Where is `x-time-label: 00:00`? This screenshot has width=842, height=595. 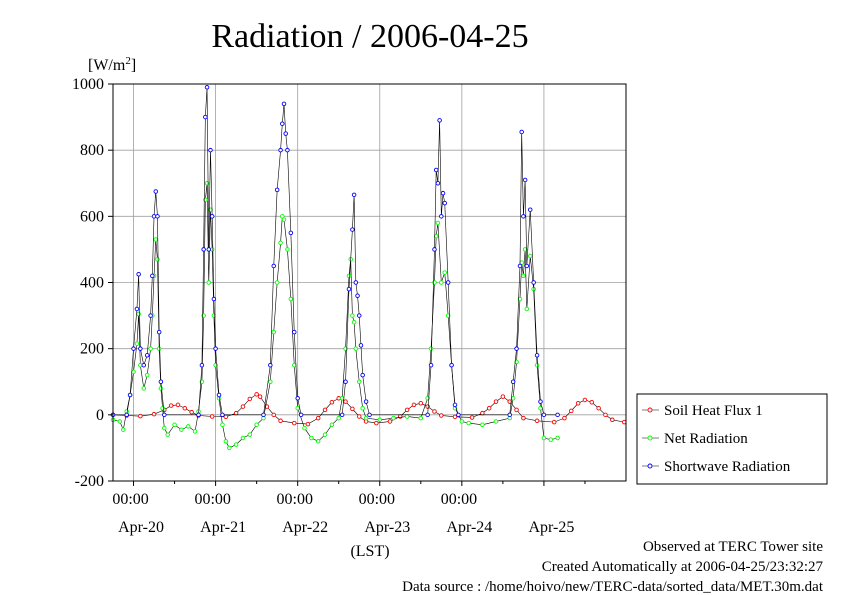
x-time-label: 00:00 is located at coordinates (459, 499).